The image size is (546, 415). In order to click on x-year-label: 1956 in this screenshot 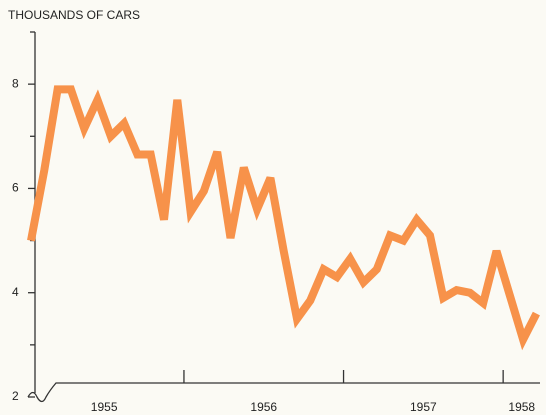, I will do `click(263, 407)`.